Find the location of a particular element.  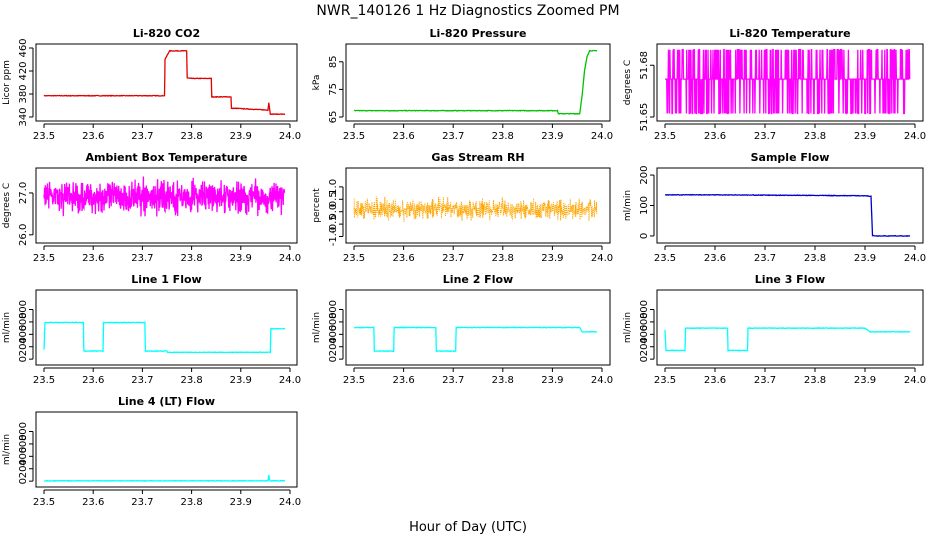

panel-title: Li-820 Pressure is located at coordinates (478, 33).